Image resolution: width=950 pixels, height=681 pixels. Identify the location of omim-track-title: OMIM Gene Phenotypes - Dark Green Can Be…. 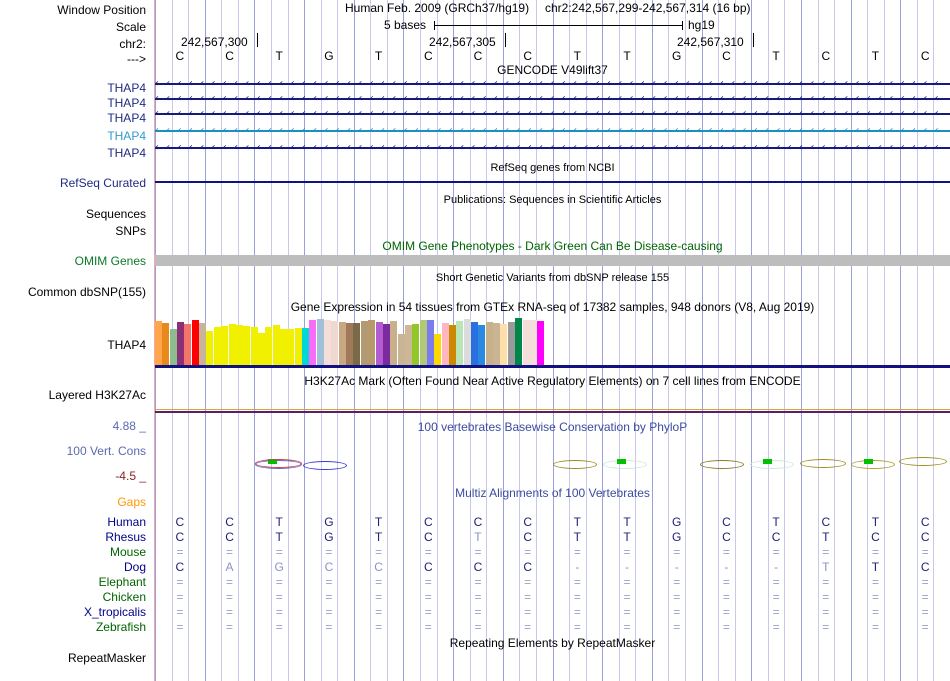
(552, 246).